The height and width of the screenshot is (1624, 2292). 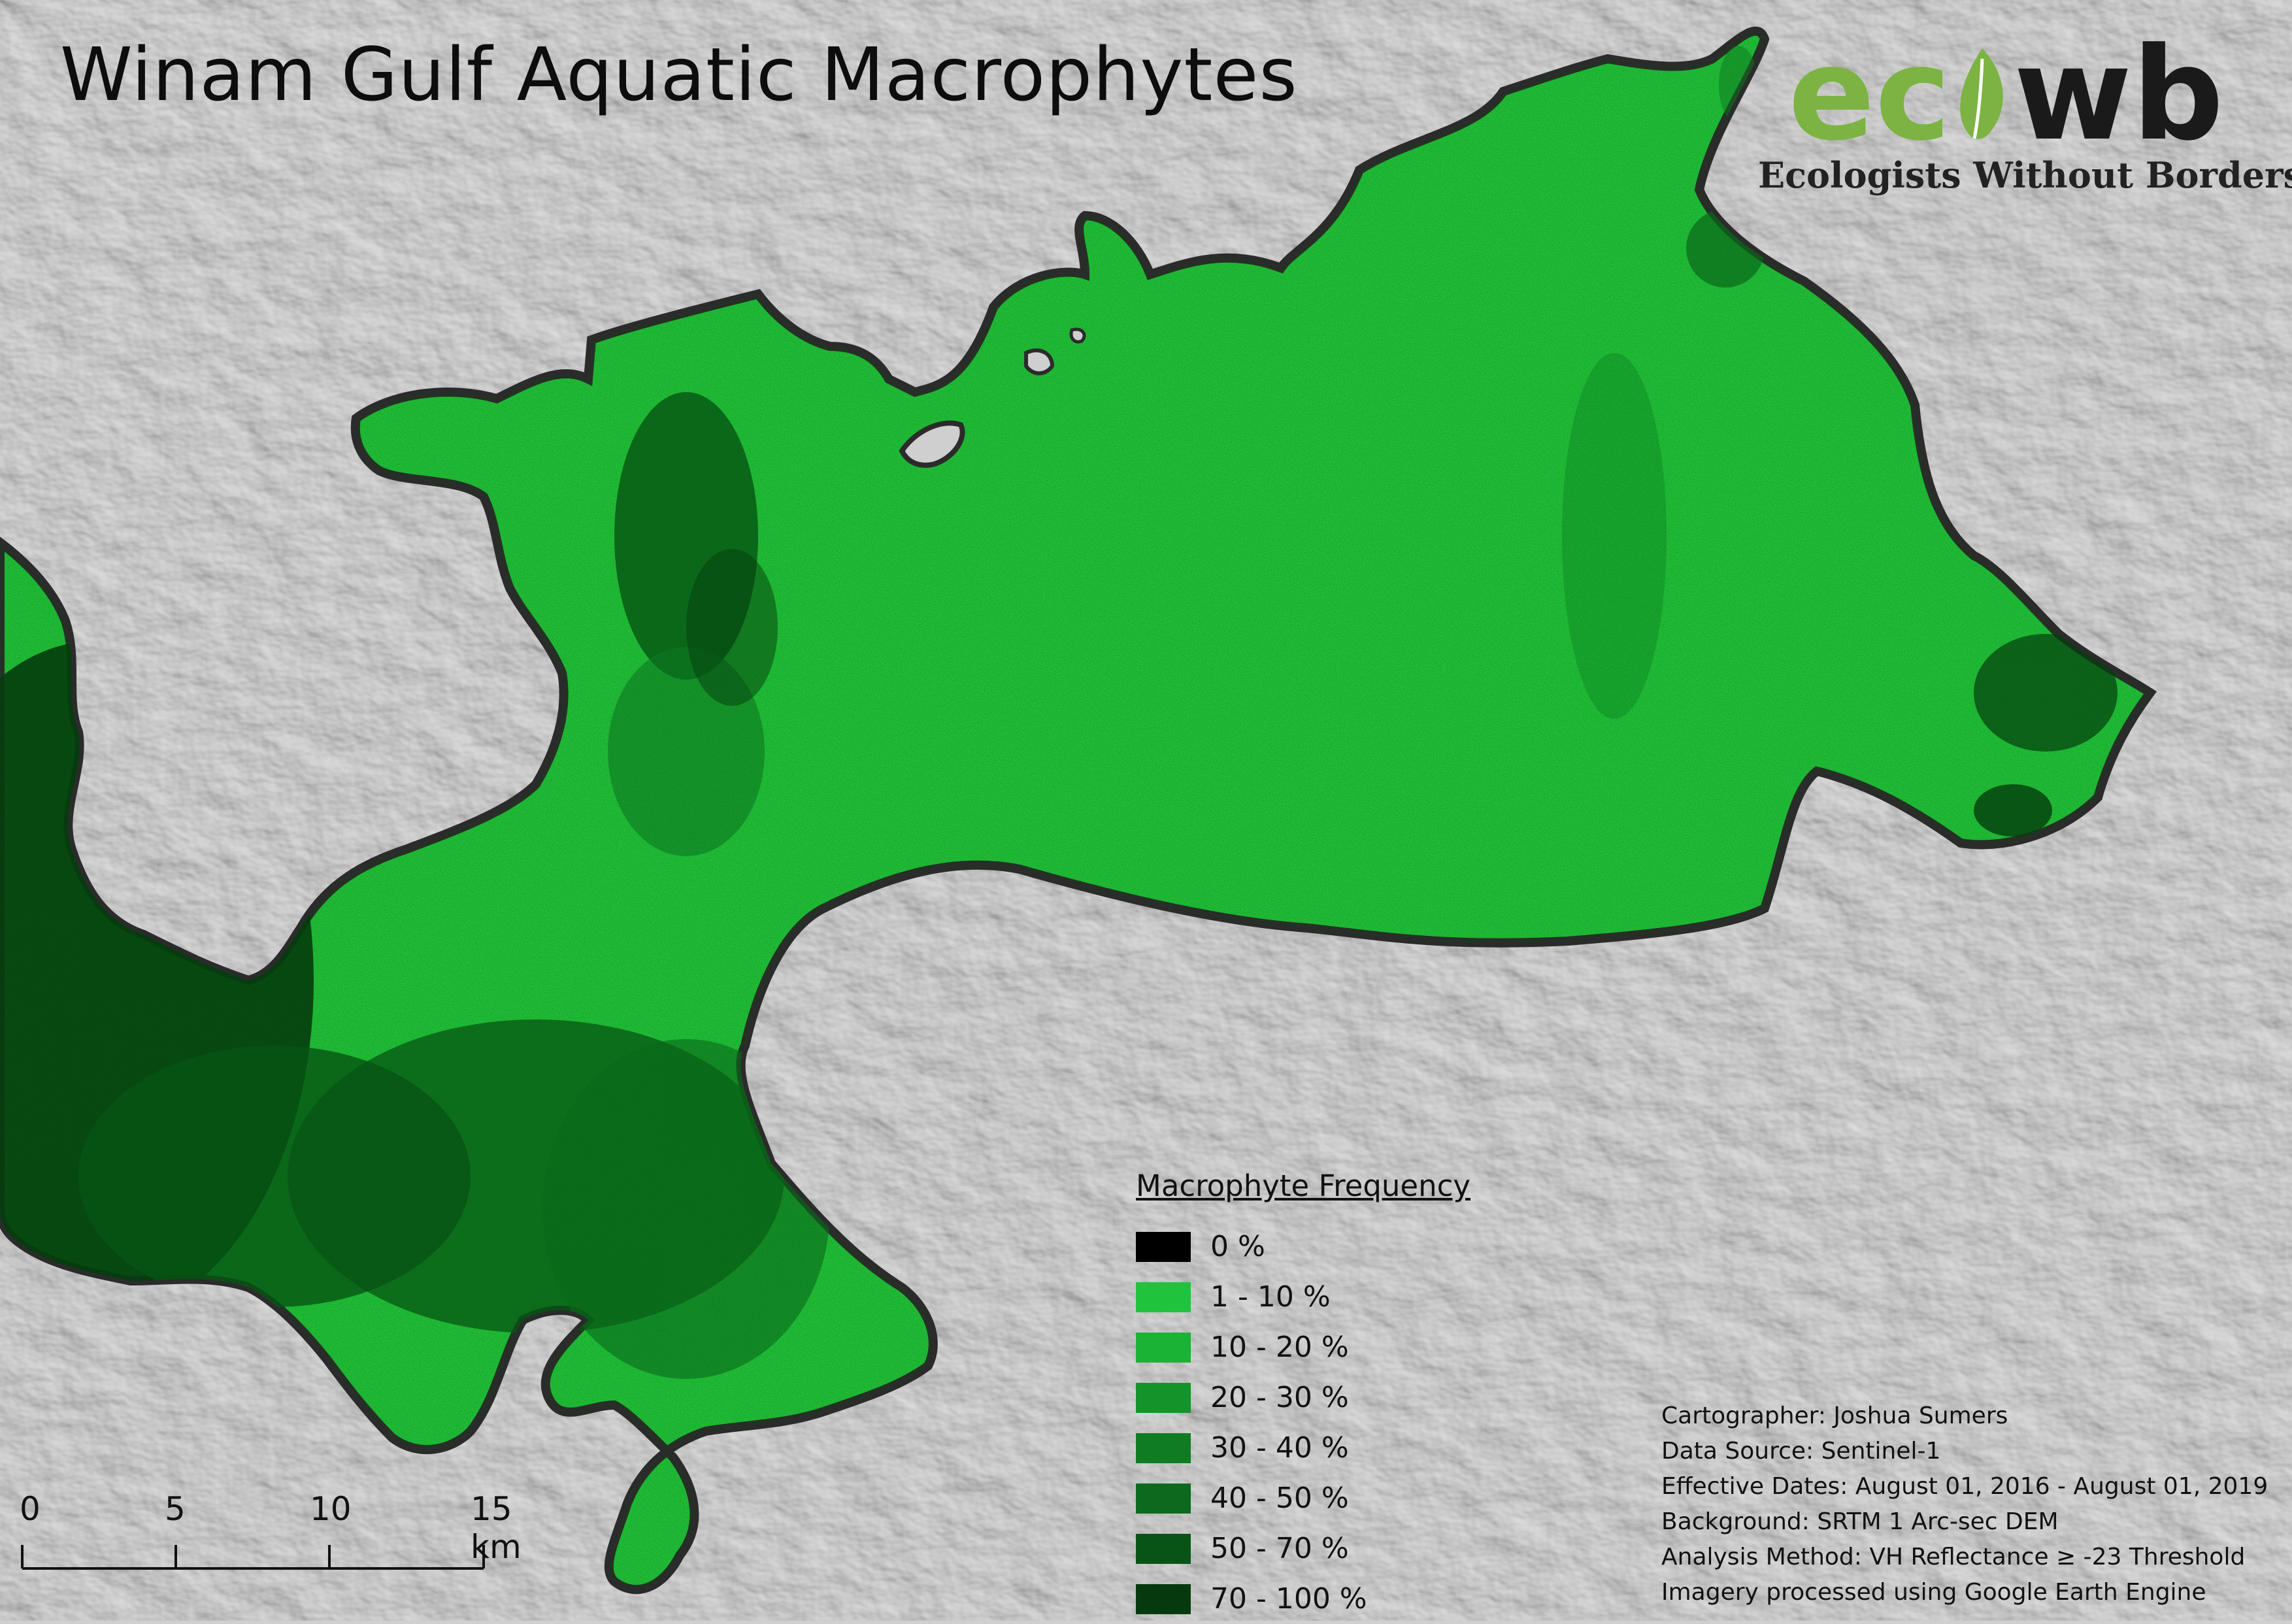 I want to click on legend-item: 10 - 20 %, so click(x=1303, y=1347).